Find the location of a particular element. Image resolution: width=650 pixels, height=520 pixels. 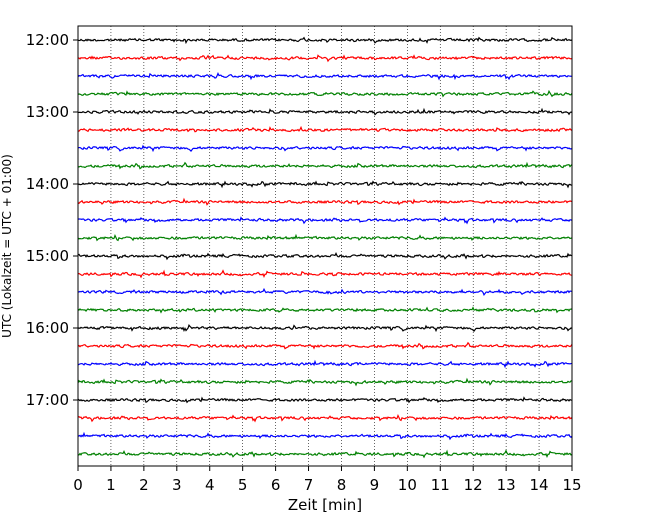

y-tick-label-2: 14:00 is located at coordinates (47, 184).